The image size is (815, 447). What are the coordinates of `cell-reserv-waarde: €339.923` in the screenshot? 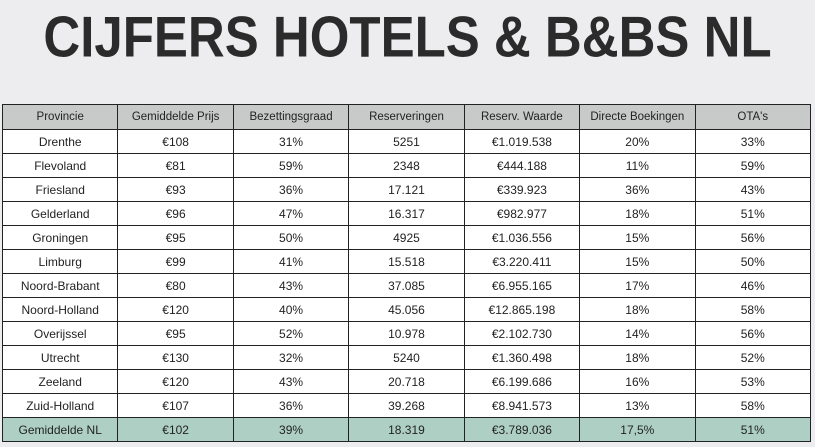 It's located at (522, 189).